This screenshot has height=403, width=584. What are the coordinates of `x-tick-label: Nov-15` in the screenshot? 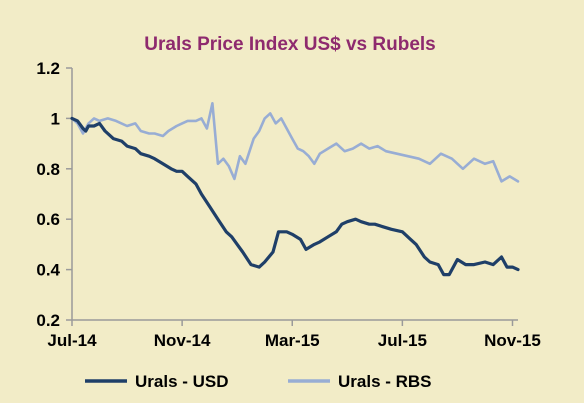 It's located at (512, 340).